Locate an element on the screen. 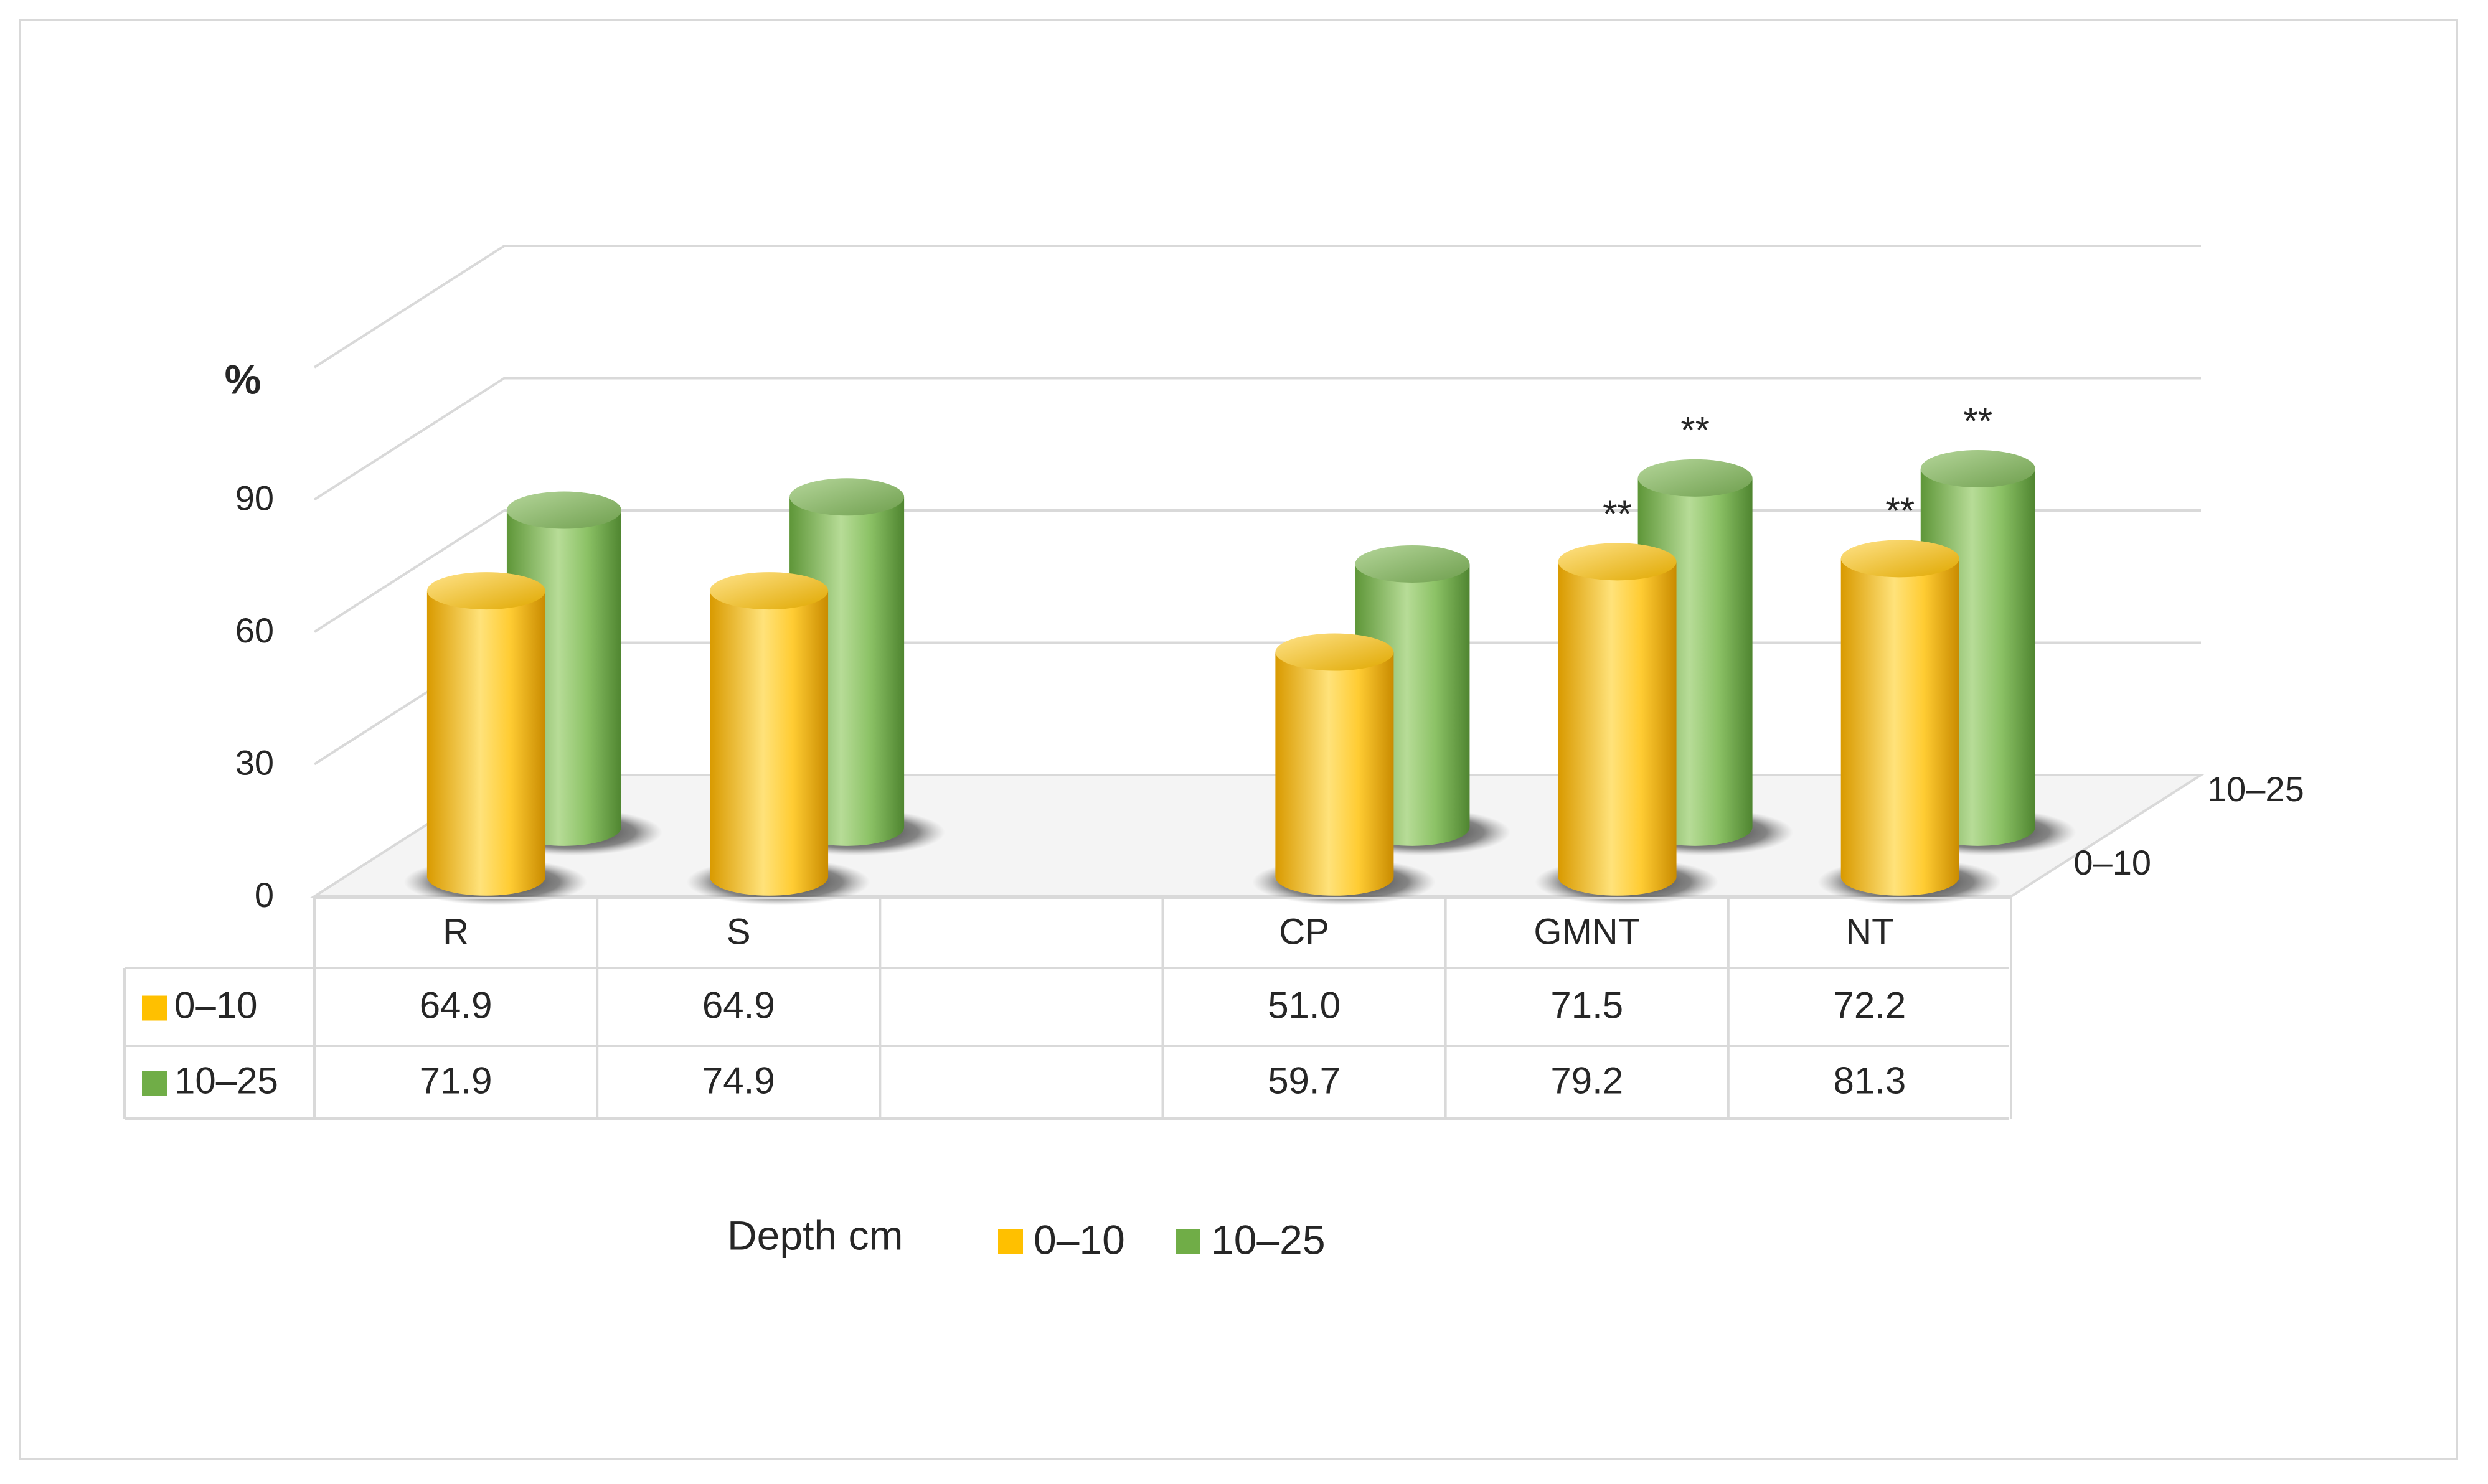  table-cell-value: 79.2 is located at coordinates (1586, 1080).